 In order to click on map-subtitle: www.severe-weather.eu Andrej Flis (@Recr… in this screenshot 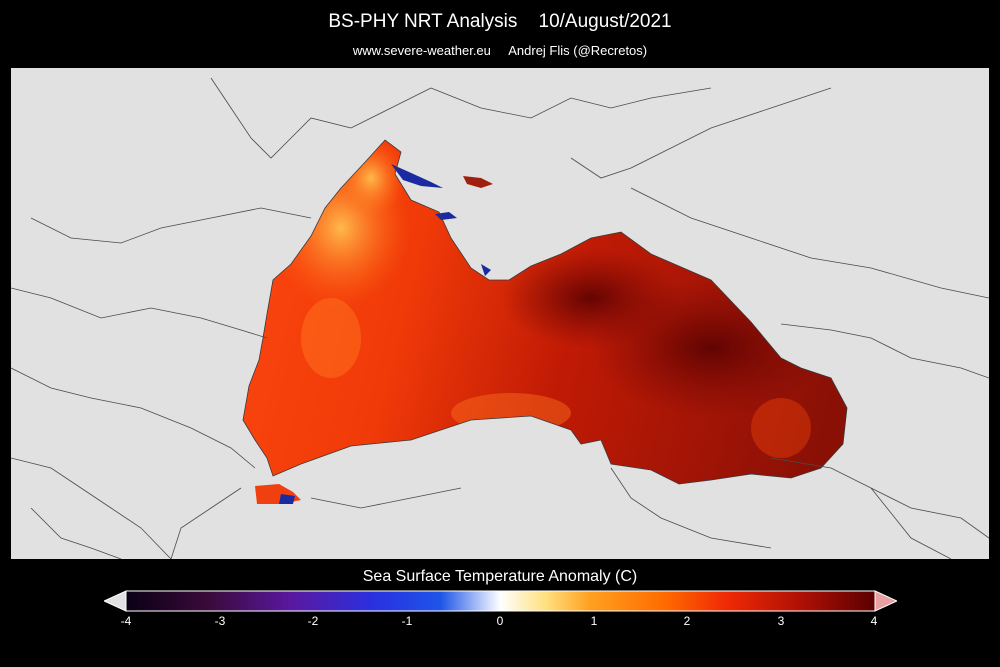, I will do `click(500, 50)`.